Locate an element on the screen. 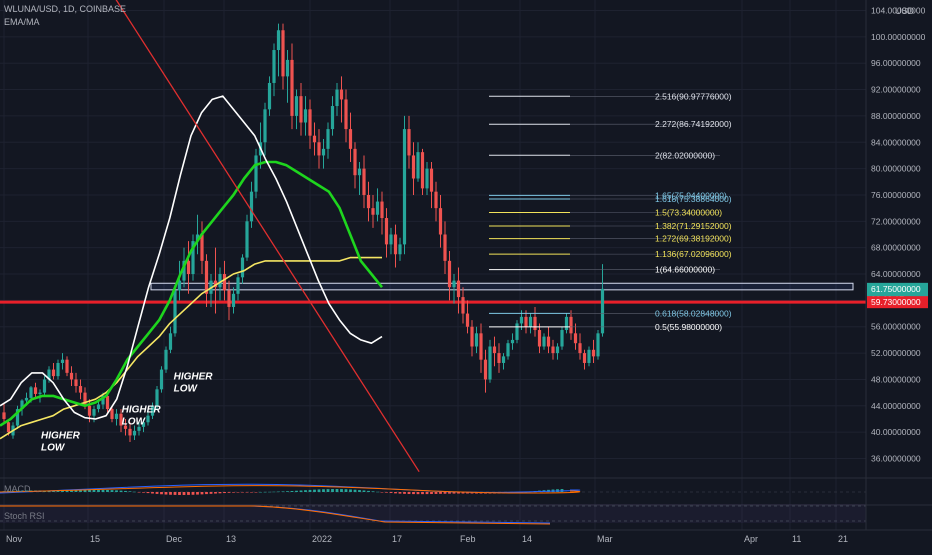 The width and height of the screenshot is (932, 555). fib-level-label: 2(82.02000000) is located at coordinates (685, 155).